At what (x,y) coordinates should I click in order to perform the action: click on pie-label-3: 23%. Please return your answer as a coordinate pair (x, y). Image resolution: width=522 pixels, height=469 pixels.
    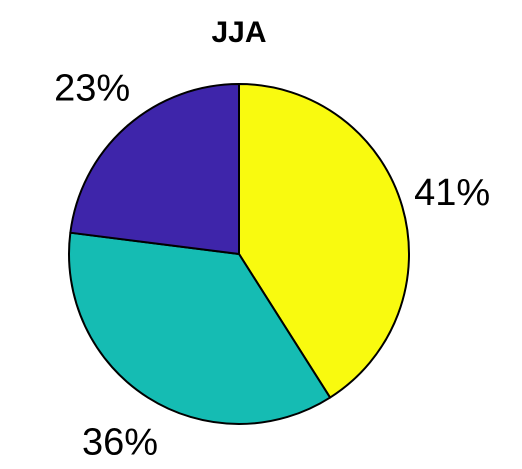
    Looking at the image, I should click on (92, 89).